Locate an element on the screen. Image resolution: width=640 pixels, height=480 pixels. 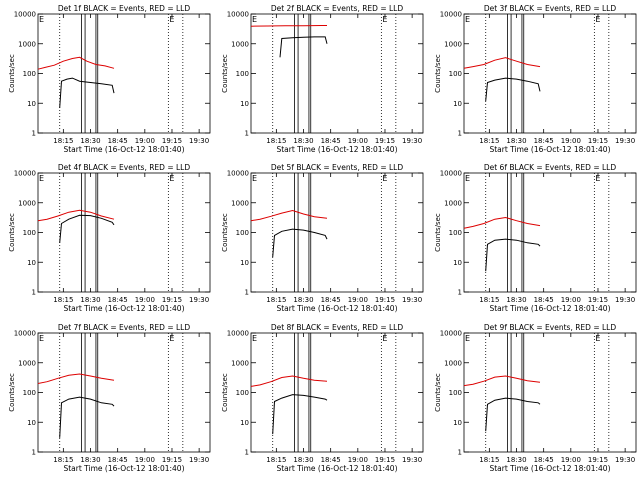
panel-title: Det 7f BLACK = Events, RED = LLD is located at coordinates (124, 327).